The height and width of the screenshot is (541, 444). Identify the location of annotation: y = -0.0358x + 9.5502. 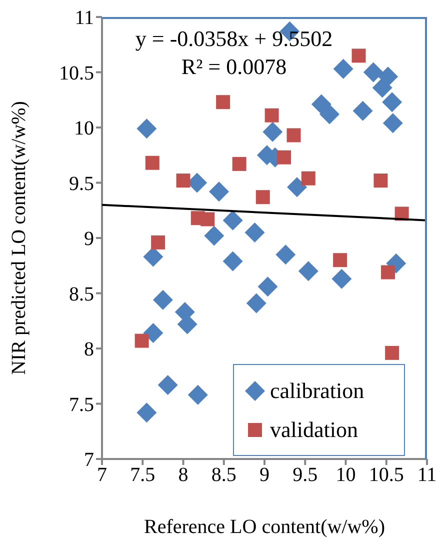
(234, 39).